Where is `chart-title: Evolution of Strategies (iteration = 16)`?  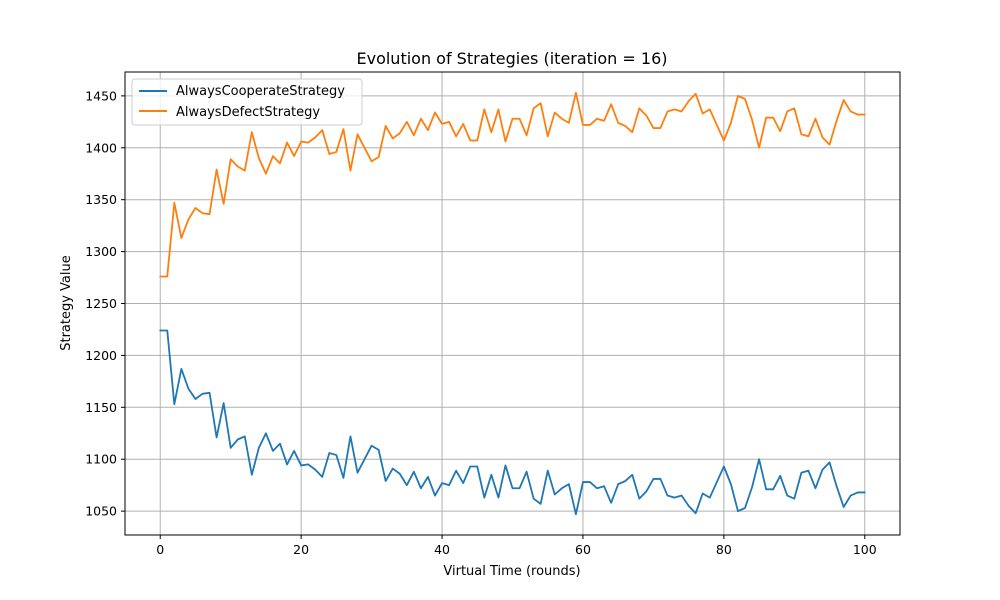
chart-title: Evolution of Strategies (iteration = 16) is located at coordinates (511, 58).